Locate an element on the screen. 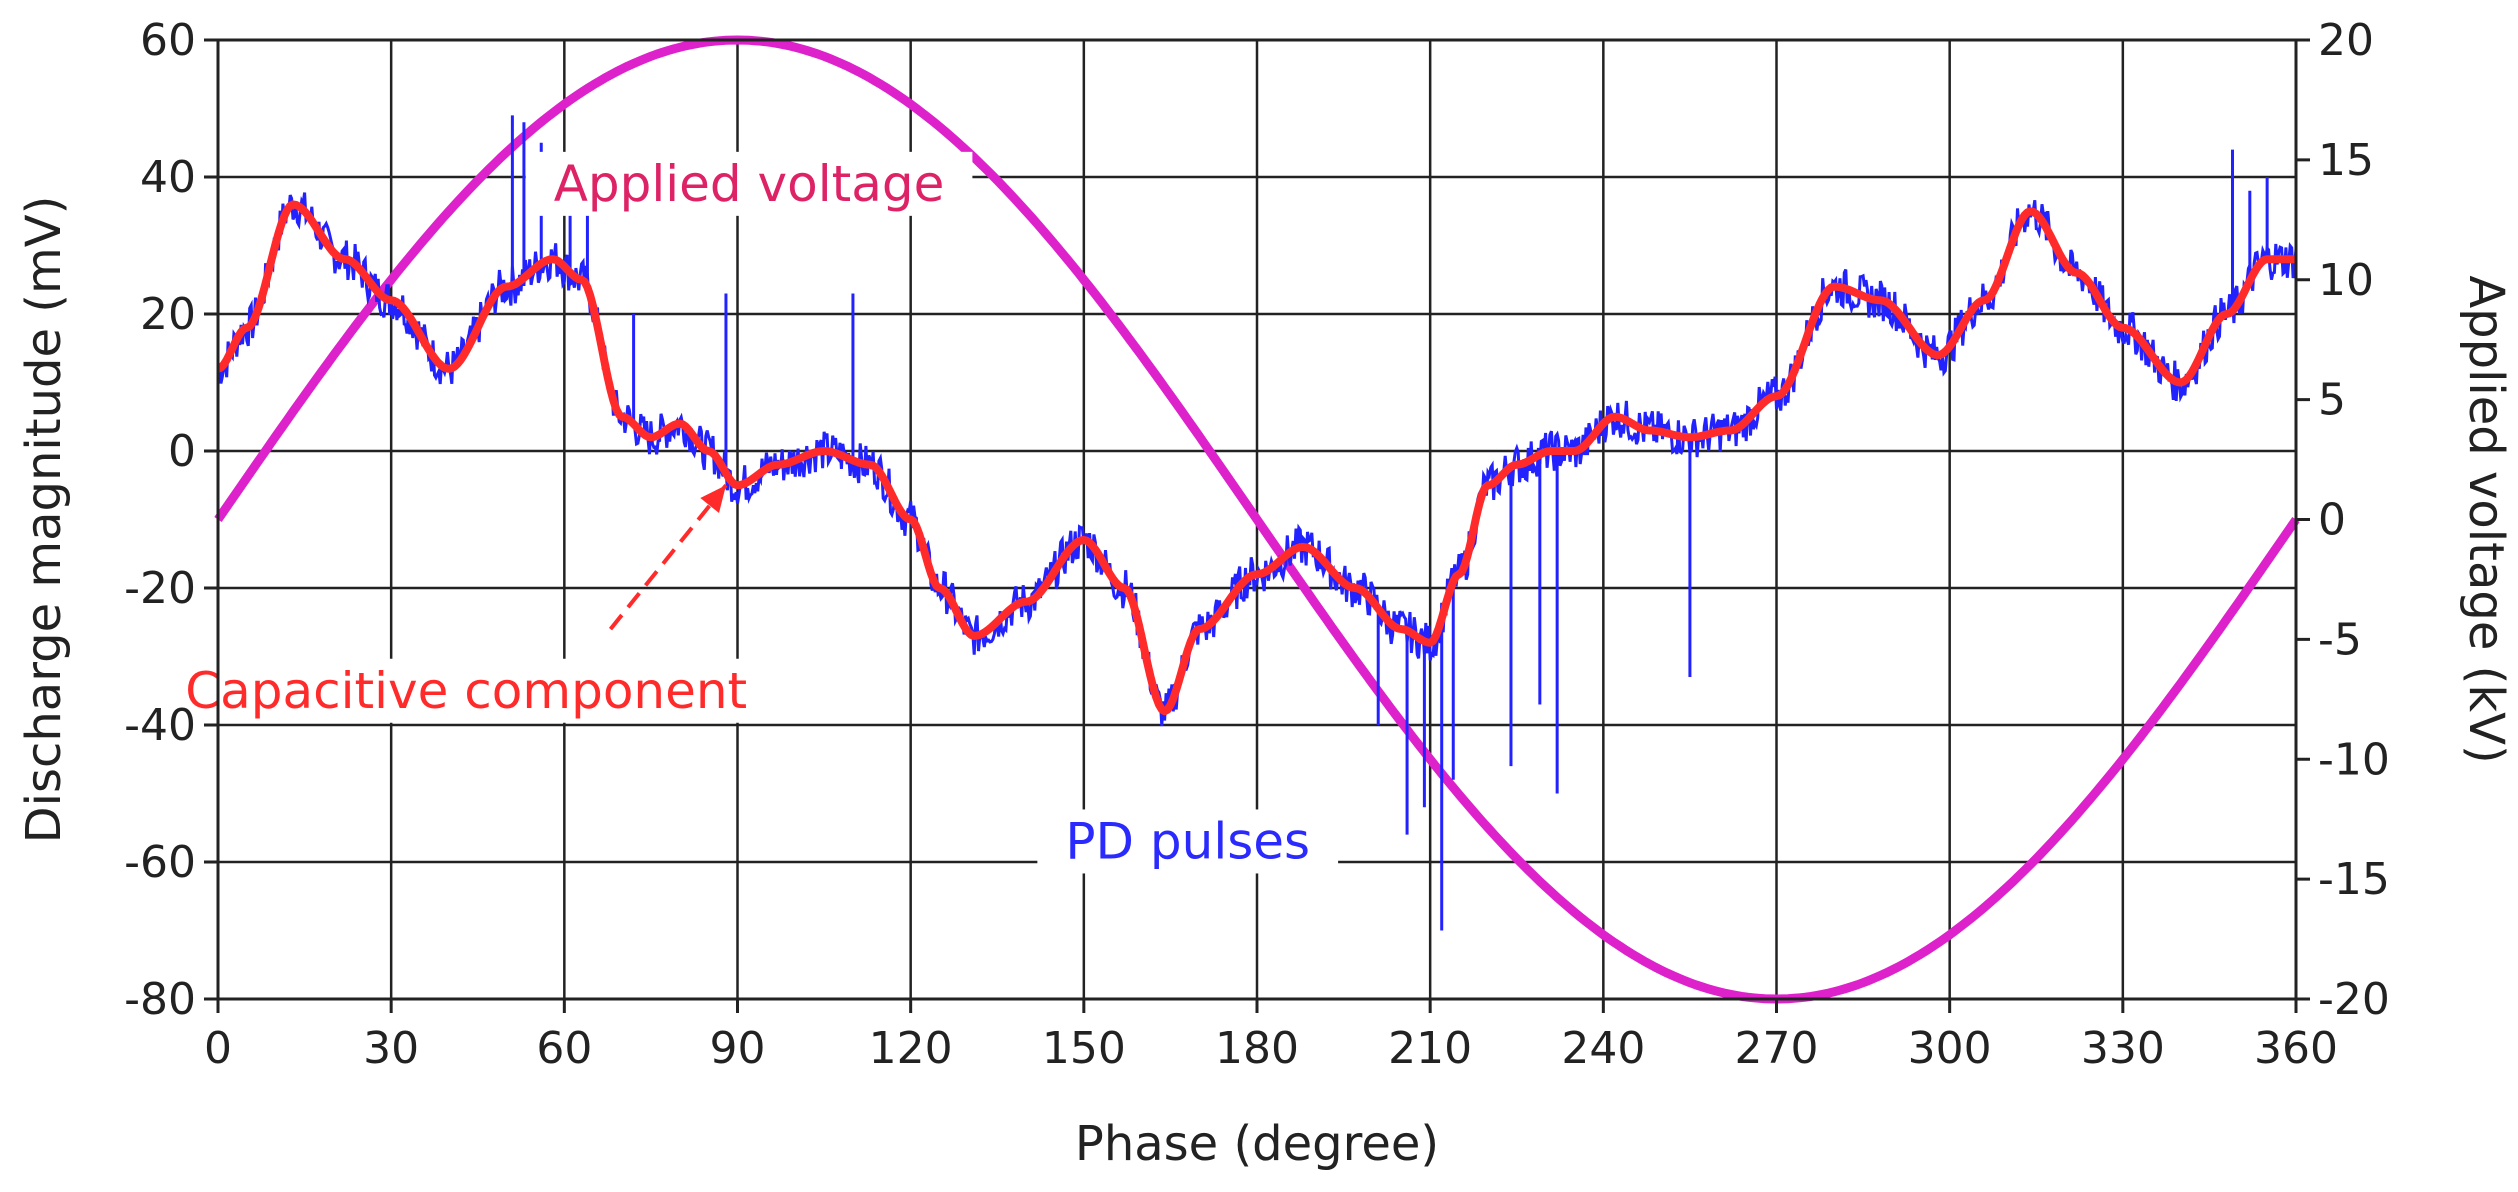 The height and width of the screenshot is (1192, 2518). y2-tick-label: -15 is located at coordinates (2354, 879).